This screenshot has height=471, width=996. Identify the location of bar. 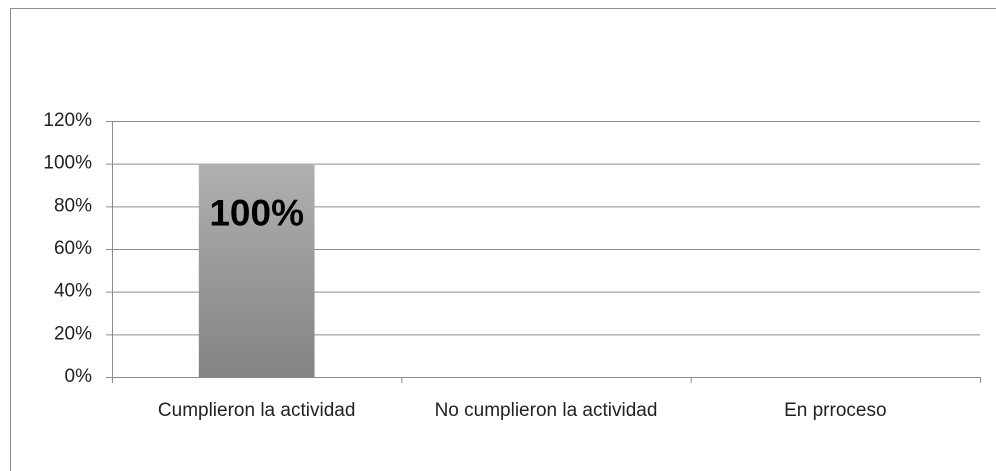
(256, 270).